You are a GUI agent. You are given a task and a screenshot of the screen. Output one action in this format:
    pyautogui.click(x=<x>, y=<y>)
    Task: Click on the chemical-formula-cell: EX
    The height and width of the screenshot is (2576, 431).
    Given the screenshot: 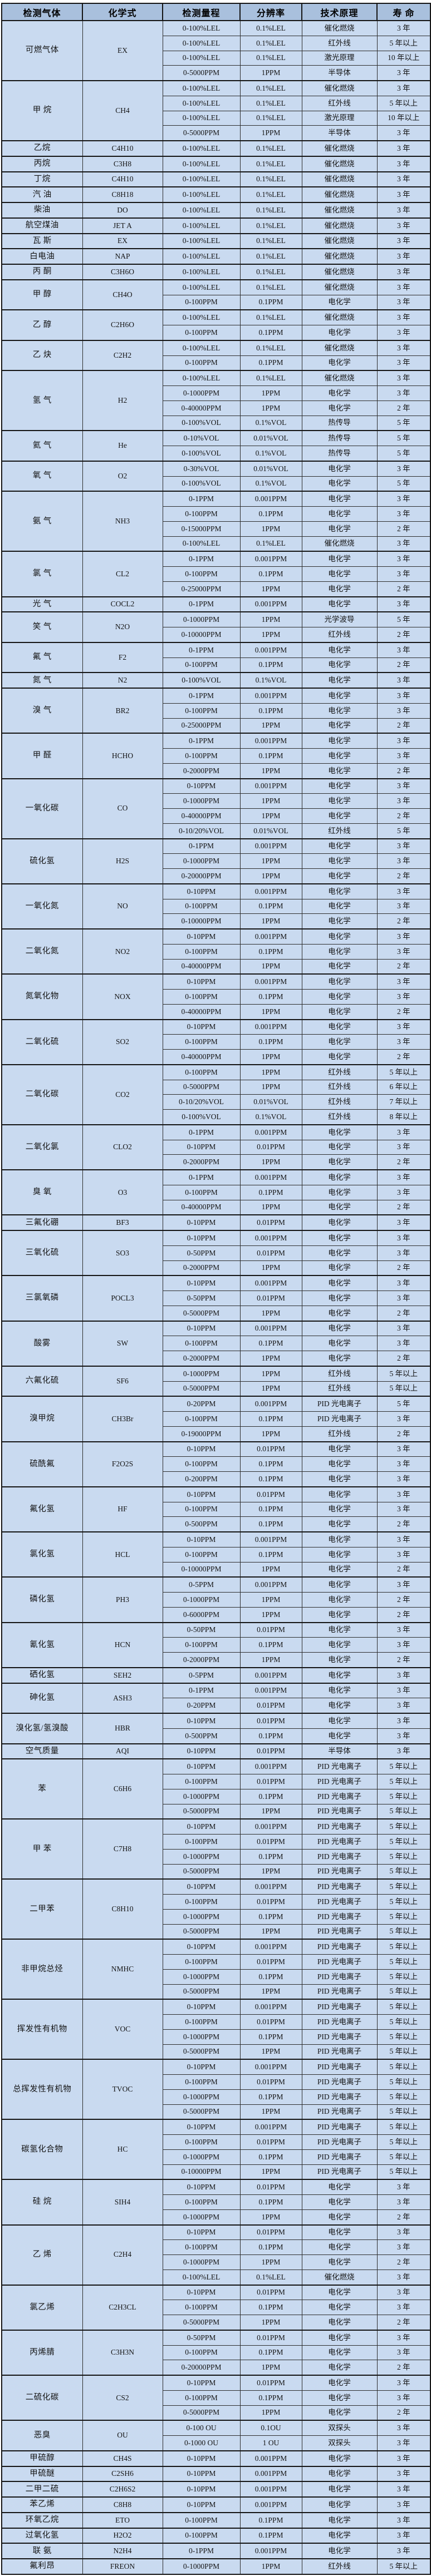 What is the action you would take?
    pyautogui.click(x=122, y=50)
    